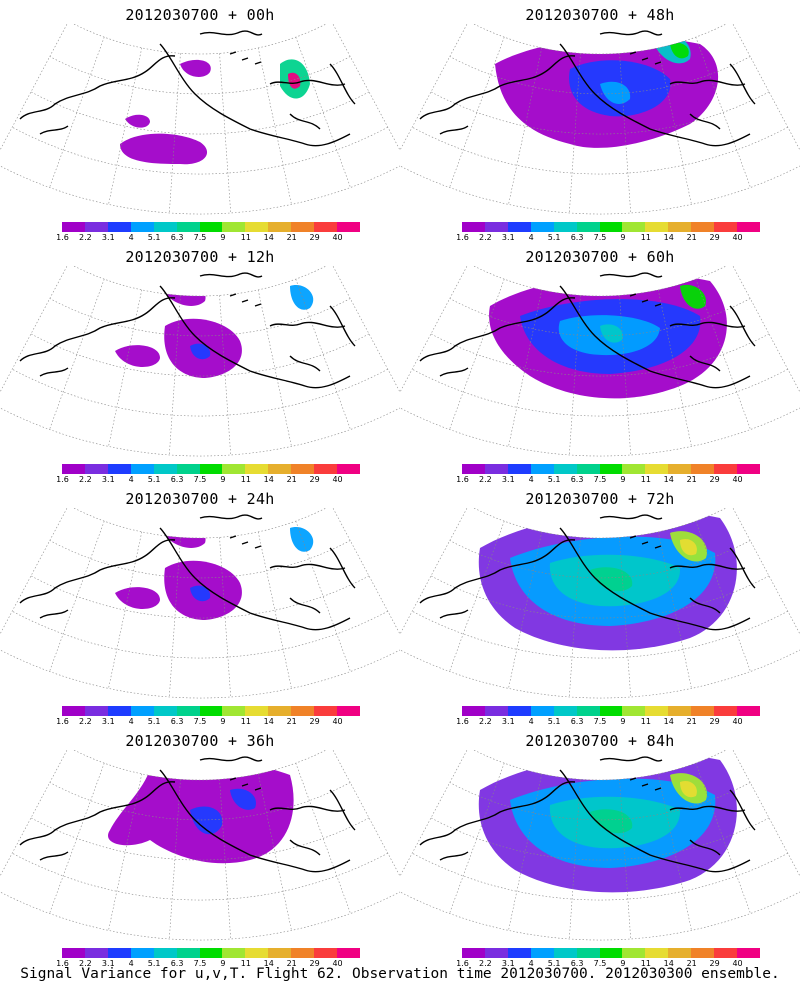 The image size is (800, 1000). What do you see at coordinates (200, 741) in the screenshot?
I see `panel-title: 2012030700 + 36h` at bounding box center [200, 741].